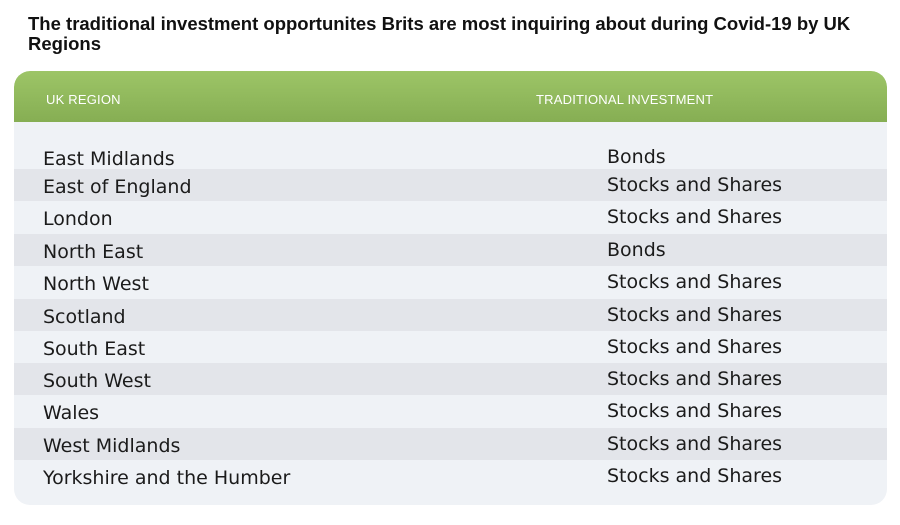 The width and height of the screenshot is (900, 525). I want to click on table-row: North East Bonds, so click(450, 250).